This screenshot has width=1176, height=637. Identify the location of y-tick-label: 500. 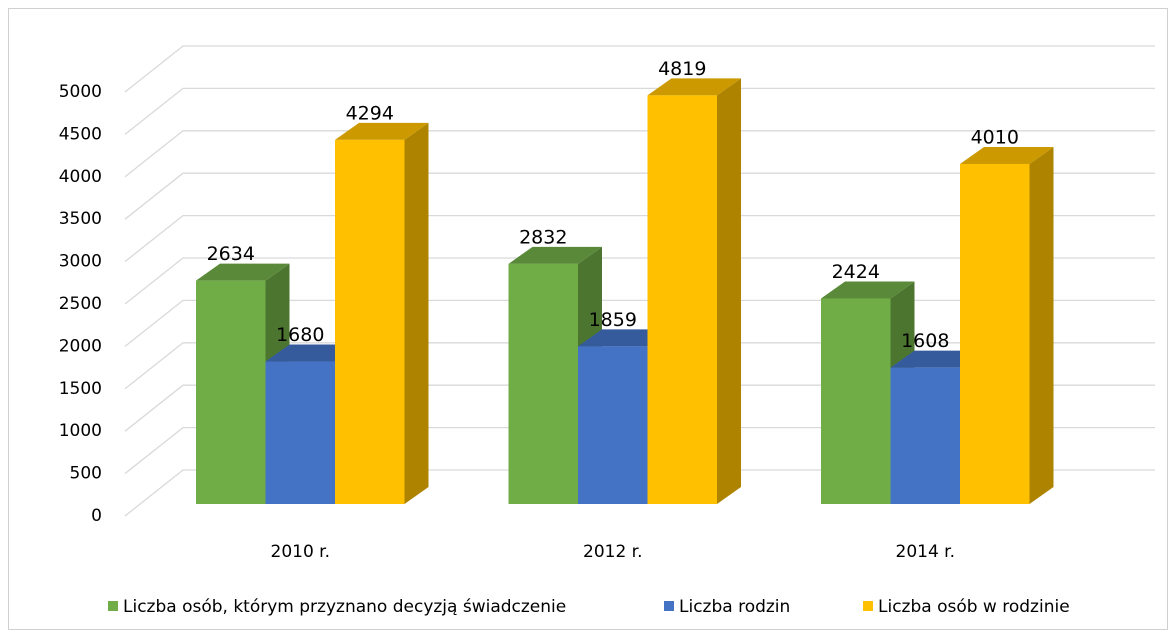
(86, 474).